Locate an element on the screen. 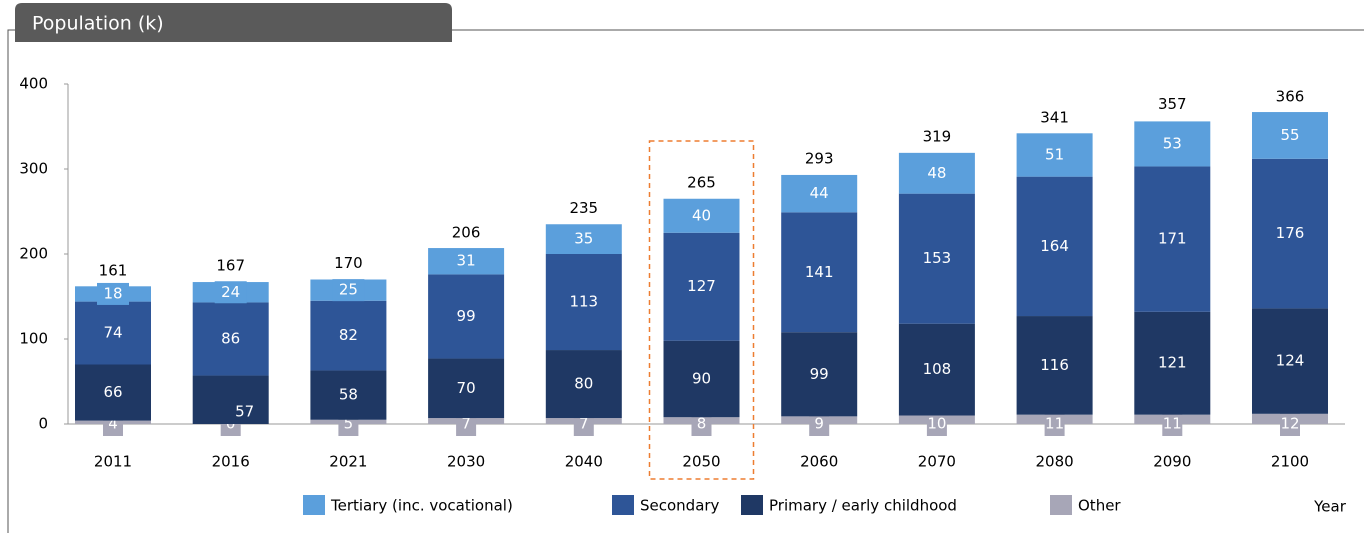 Image resolution: width=1364 pixels, height=533 pixels. x-tick-label: 2070 is located at coordinates (937, 462).